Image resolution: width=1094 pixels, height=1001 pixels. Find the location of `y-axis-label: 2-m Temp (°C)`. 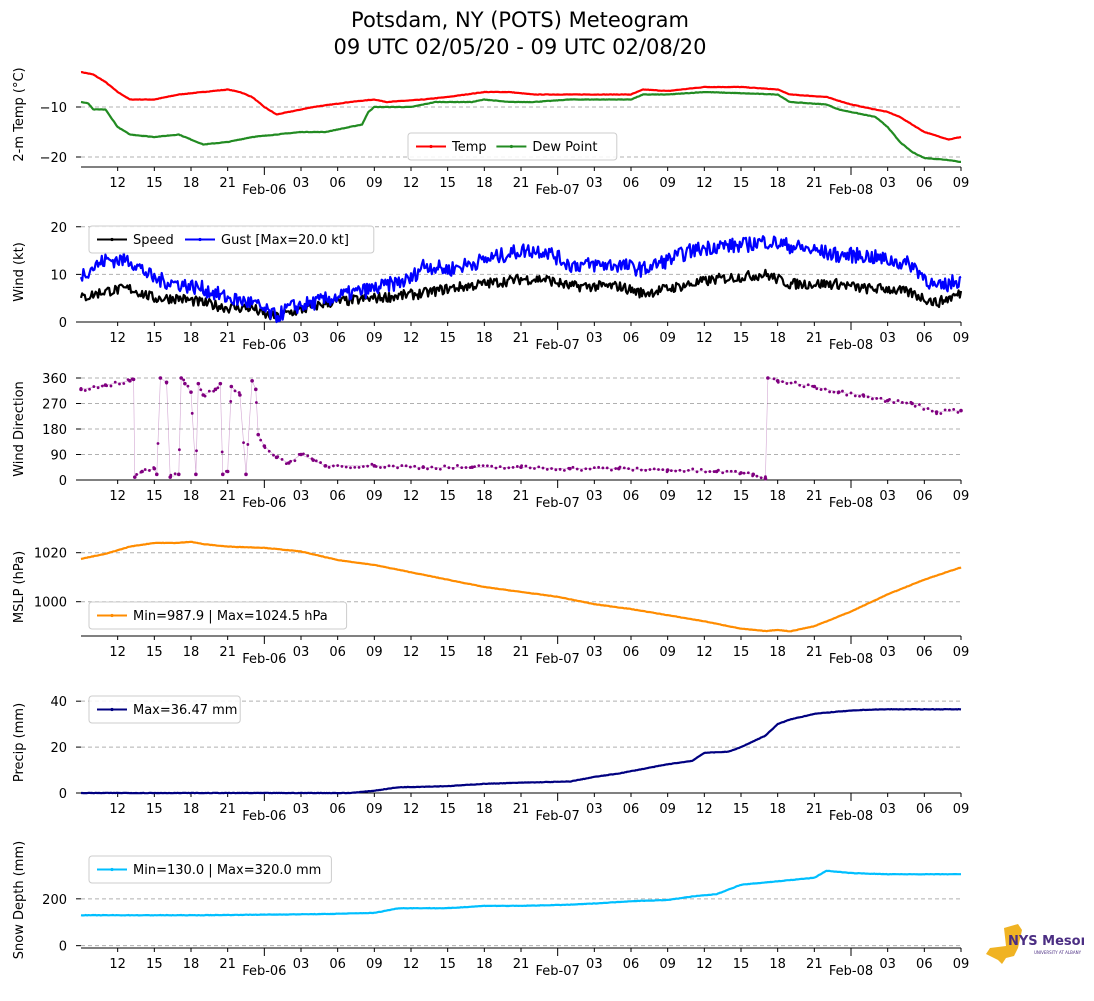

y-axis-label: 2-m Temp (°C) is located at coordinates (19, 114).